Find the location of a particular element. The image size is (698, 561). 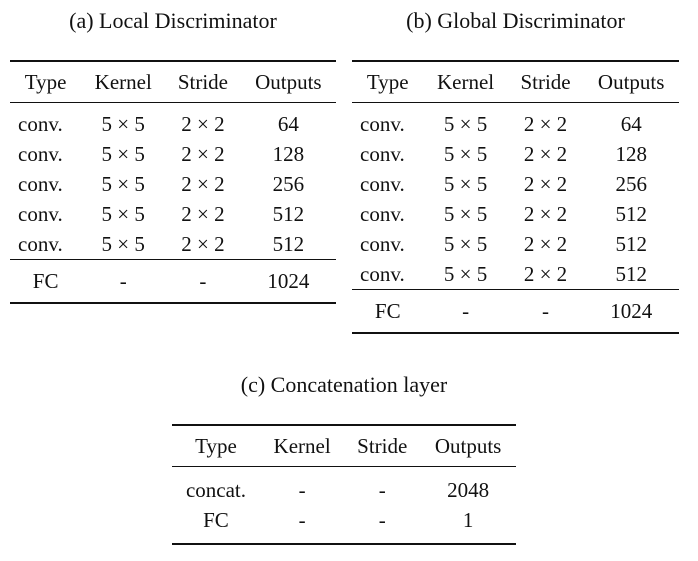

cell-outputs: 1 is located at coordinates (468, 519).